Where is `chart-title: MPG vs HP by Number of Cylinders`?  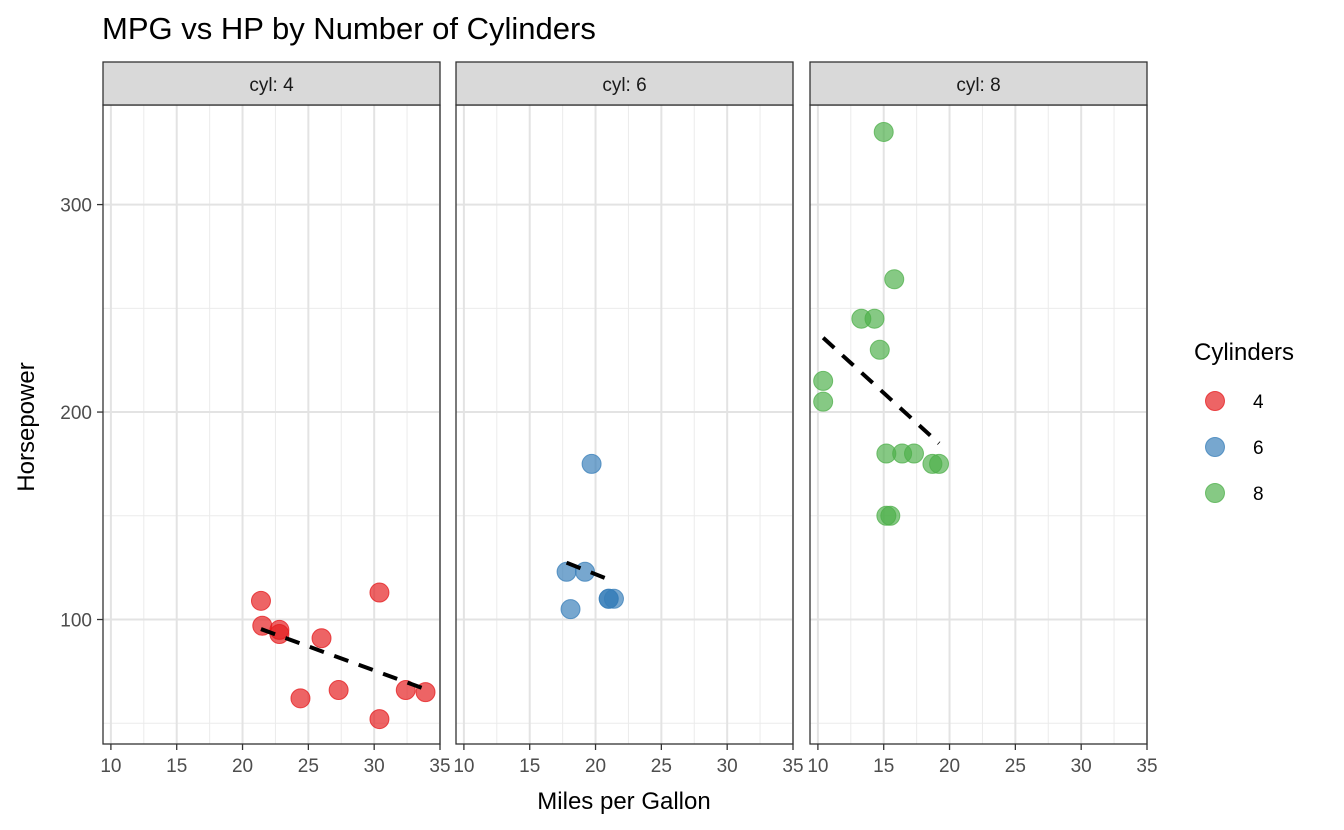
chart-title: MPG vs HP by Number of Cylinders is located at coordinates (349, 28).